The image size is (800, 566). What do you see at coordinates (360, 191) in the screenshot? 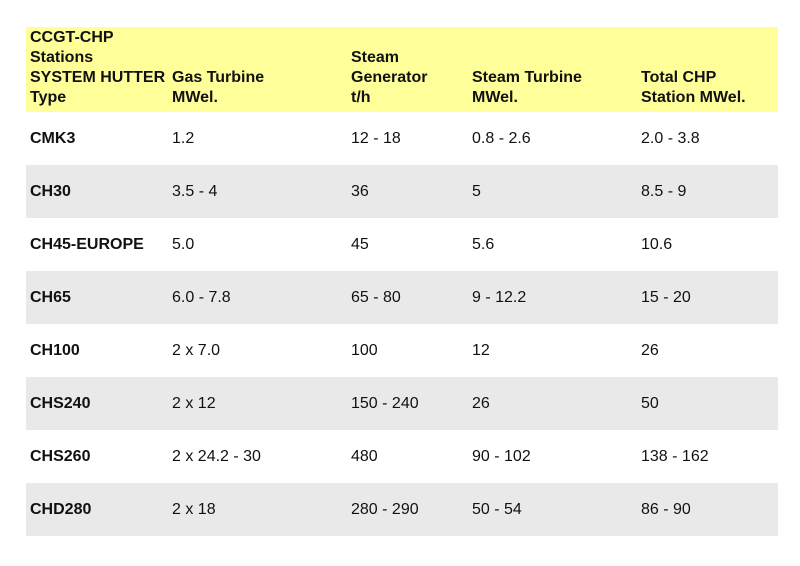
I see `value-cell: 36` at bounding box center [360, 191].